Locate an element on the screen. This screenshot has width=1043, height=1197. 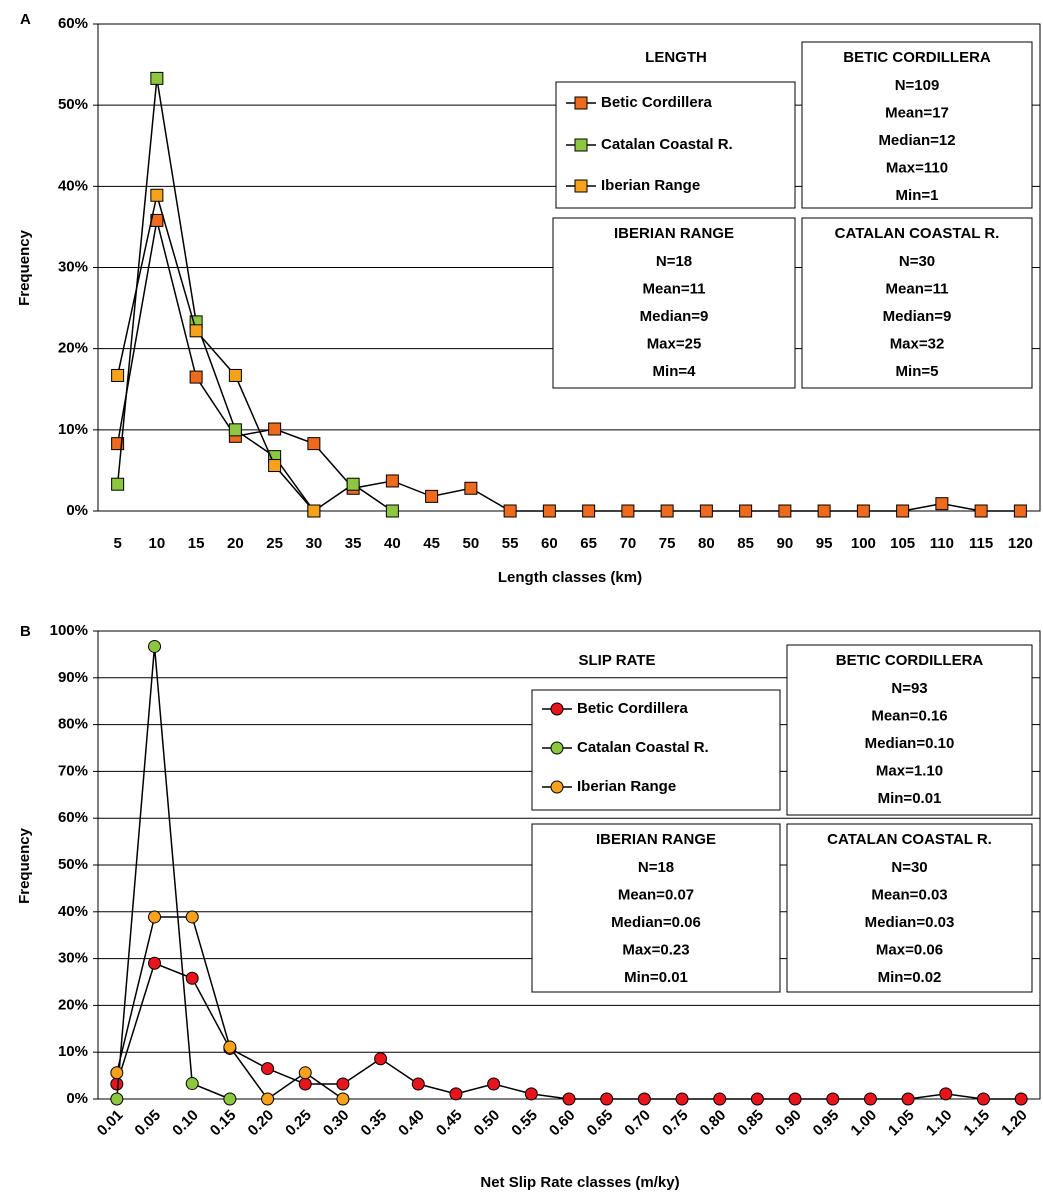
stats-line: Min=5 is located at coordinates (917, 371).